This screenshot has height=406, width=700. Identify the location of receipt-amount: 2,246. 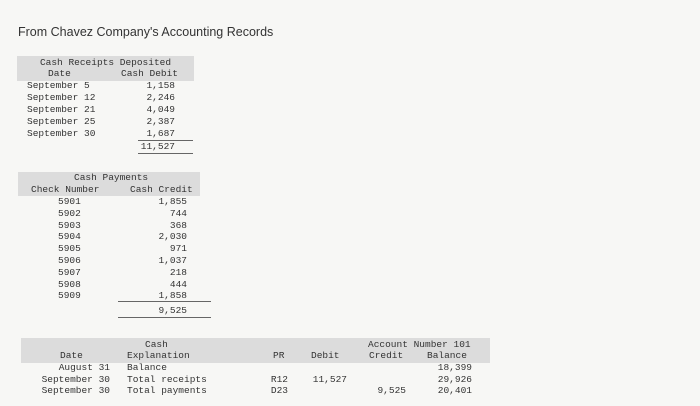
(160, 97).